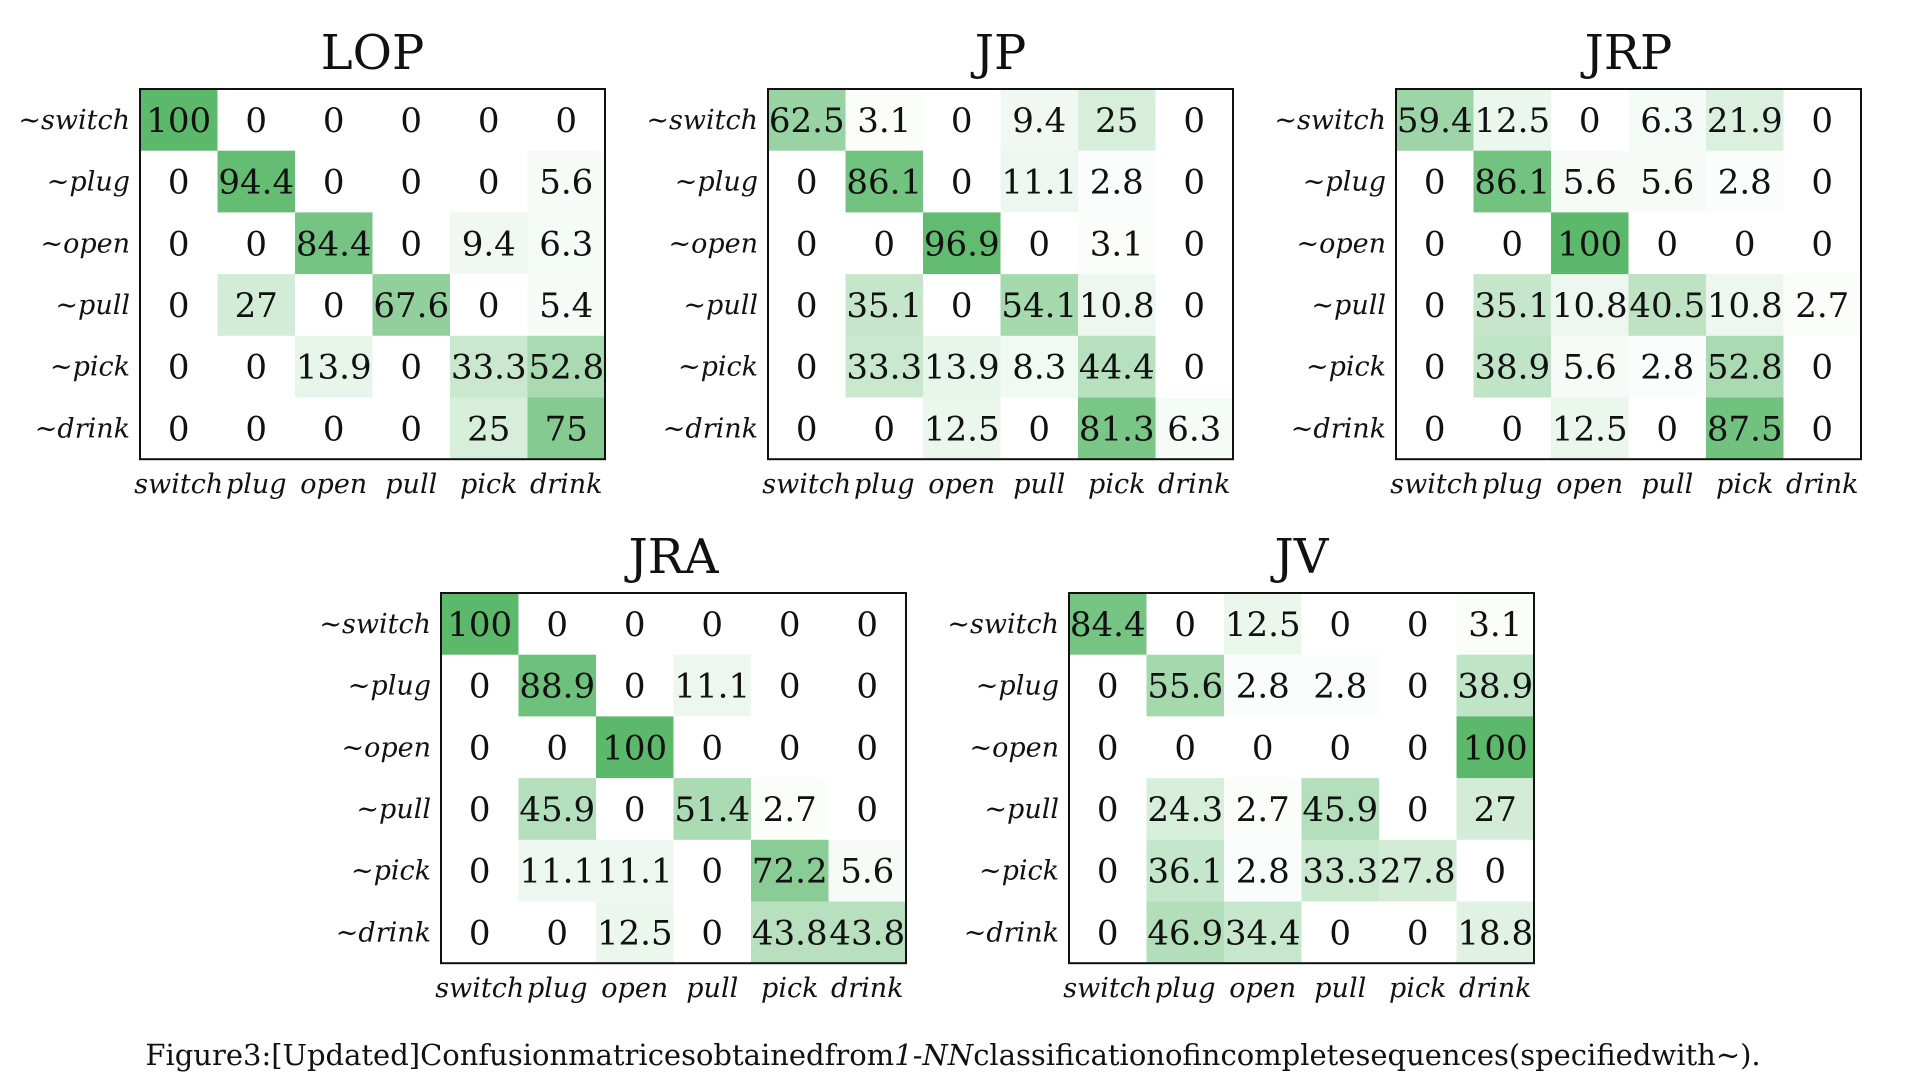  What do you see at coordinates (1512, 305) in the screenshot?
I see `heatmap-cell-jrp-r3-c1` at bounding box center [1512, 305].